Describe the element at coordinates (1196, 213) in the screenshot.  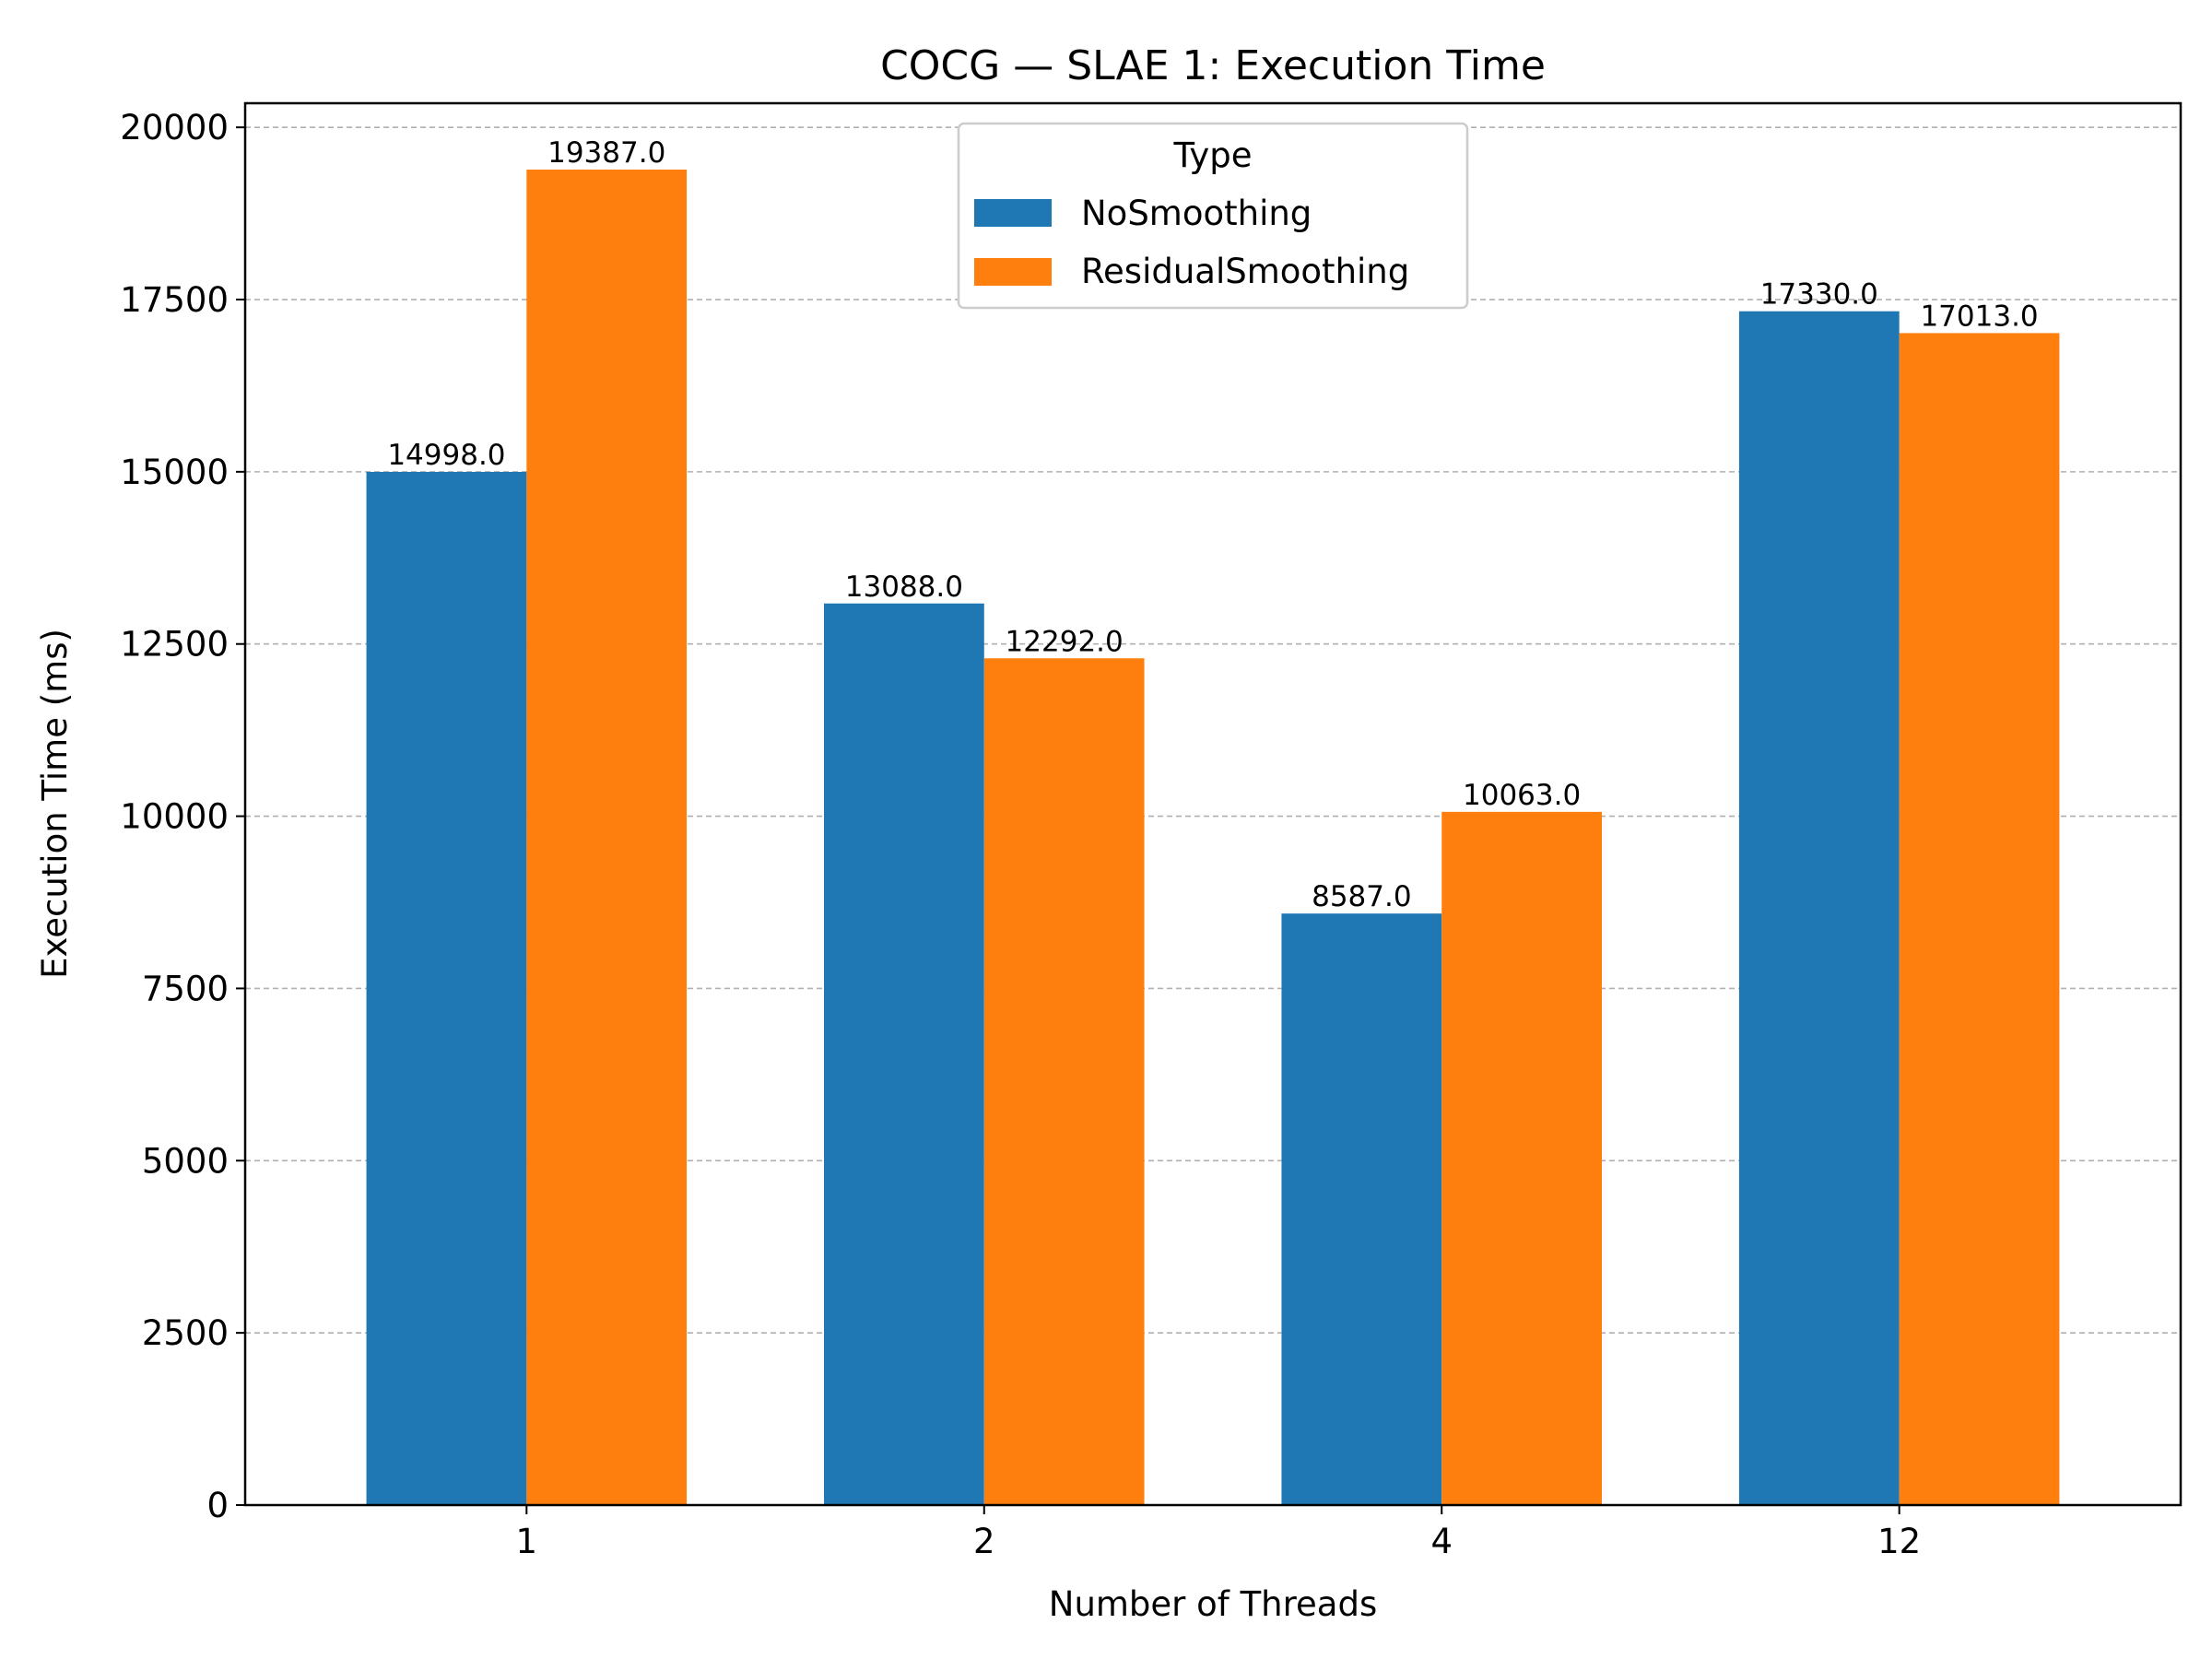
I see `legend-label-nosmoothing: NoSmoothing` at that location.